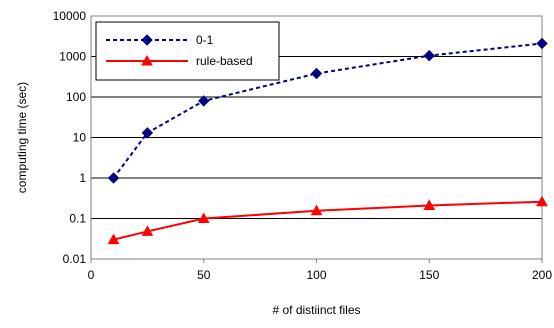 The width and height of the screenshot is (554, 328). I want to click on legend-item: rule-based, so click(179, 61).